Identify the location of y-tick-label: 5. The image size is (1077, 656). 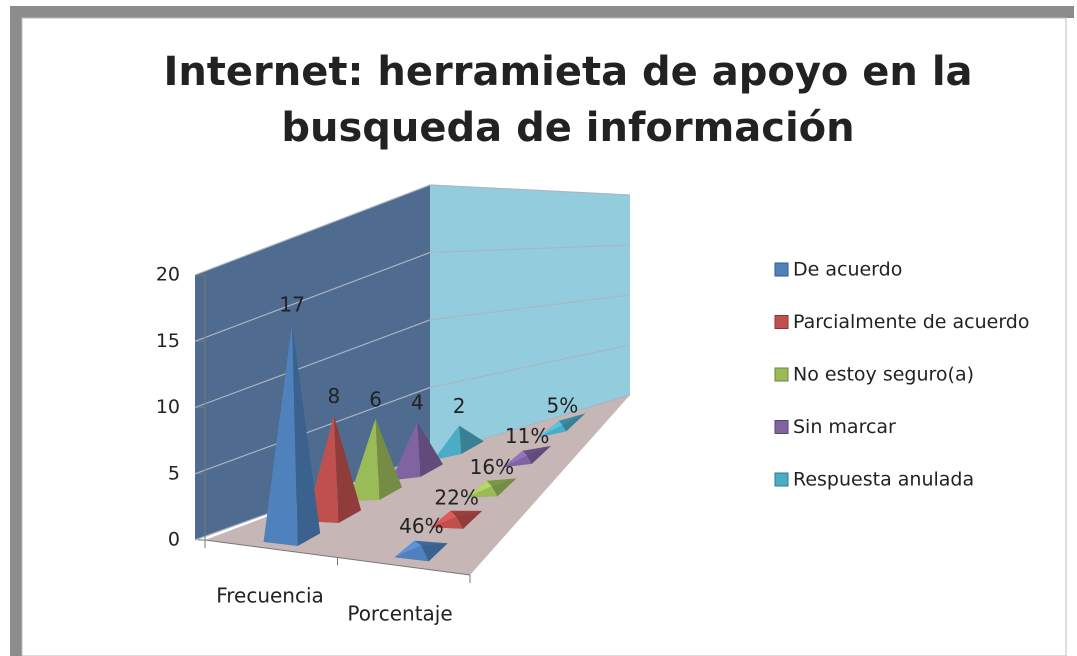
(174, 473).